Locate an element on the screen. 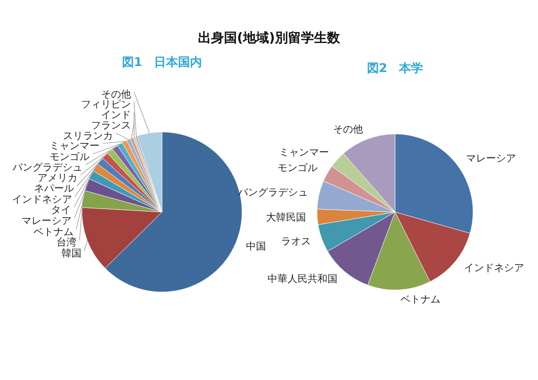  chart-title: 図1 日本国内 is located at coordinates (162, 62).